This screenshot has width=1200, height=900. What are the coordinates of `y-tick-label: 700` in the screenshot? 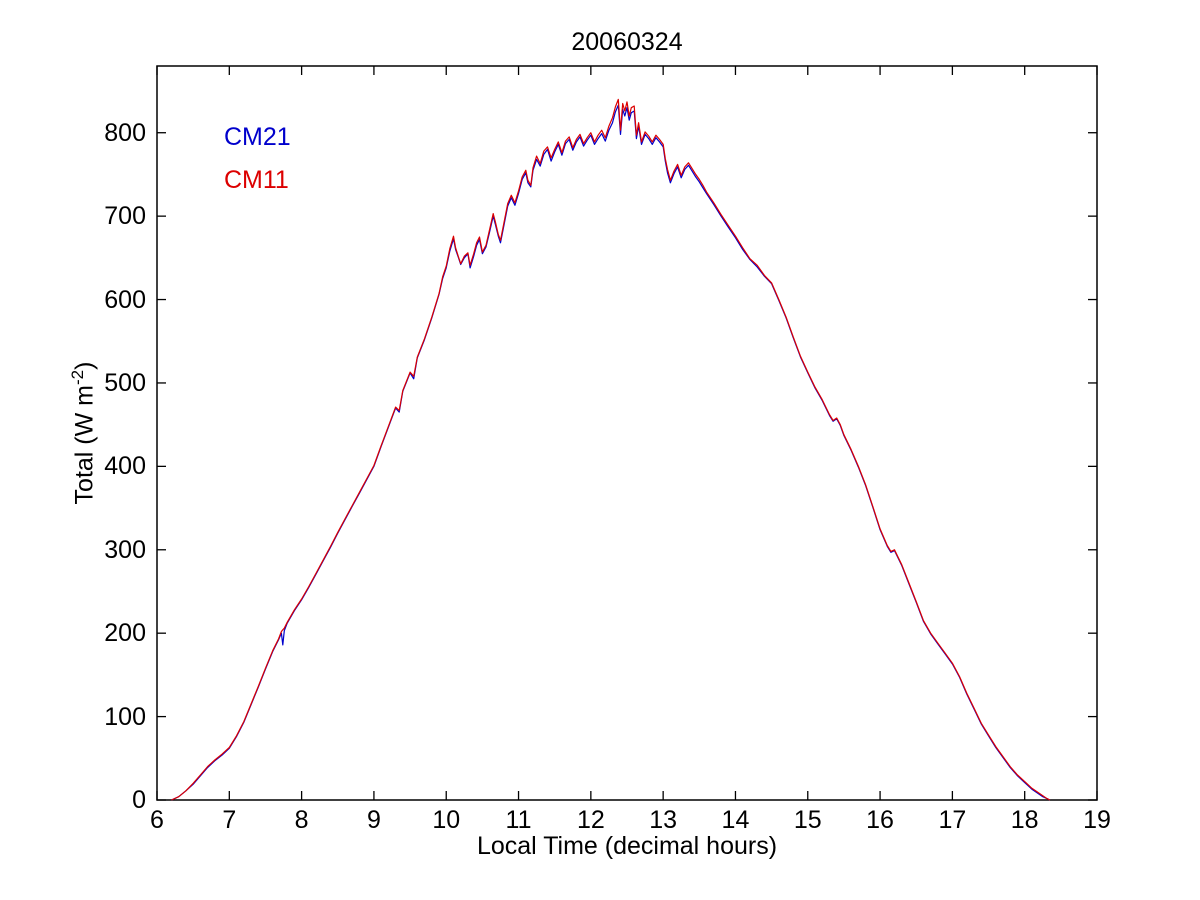 It's located at (125, 216).